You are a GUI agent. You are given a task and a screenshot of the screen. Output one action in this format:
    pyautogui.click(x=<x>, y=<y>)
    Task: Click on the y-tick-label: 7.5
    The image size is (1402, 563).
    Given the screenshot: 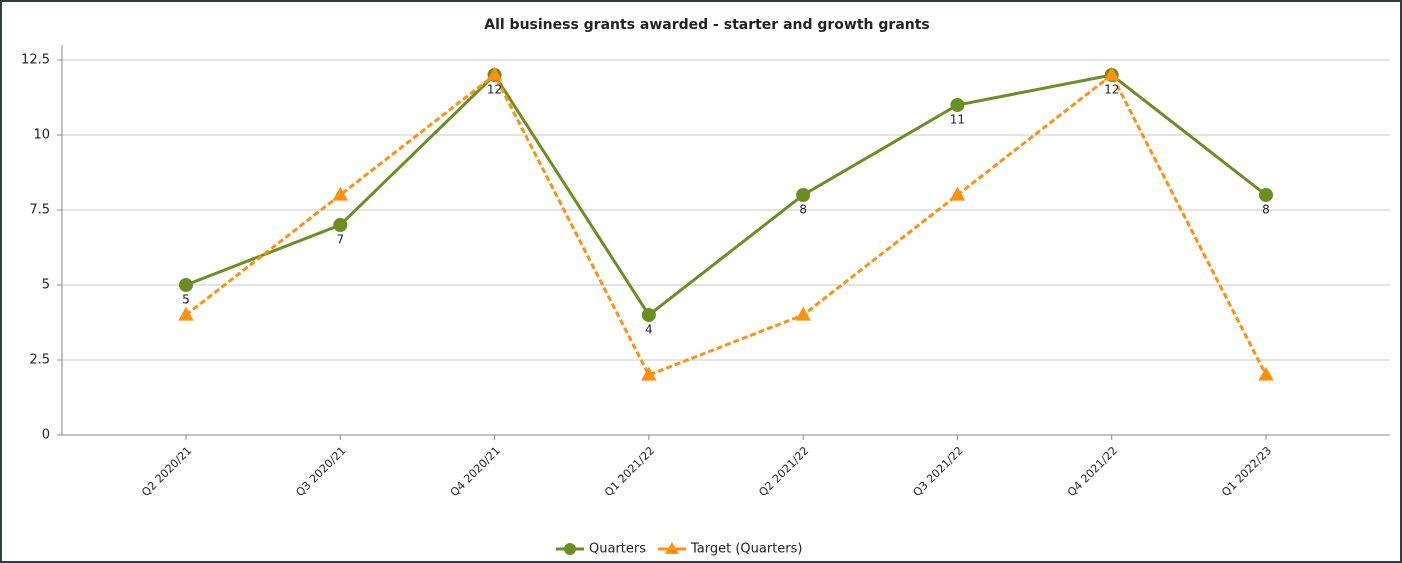 What is the action you would take?
    pyautogui.click(x=39, y=210)
    